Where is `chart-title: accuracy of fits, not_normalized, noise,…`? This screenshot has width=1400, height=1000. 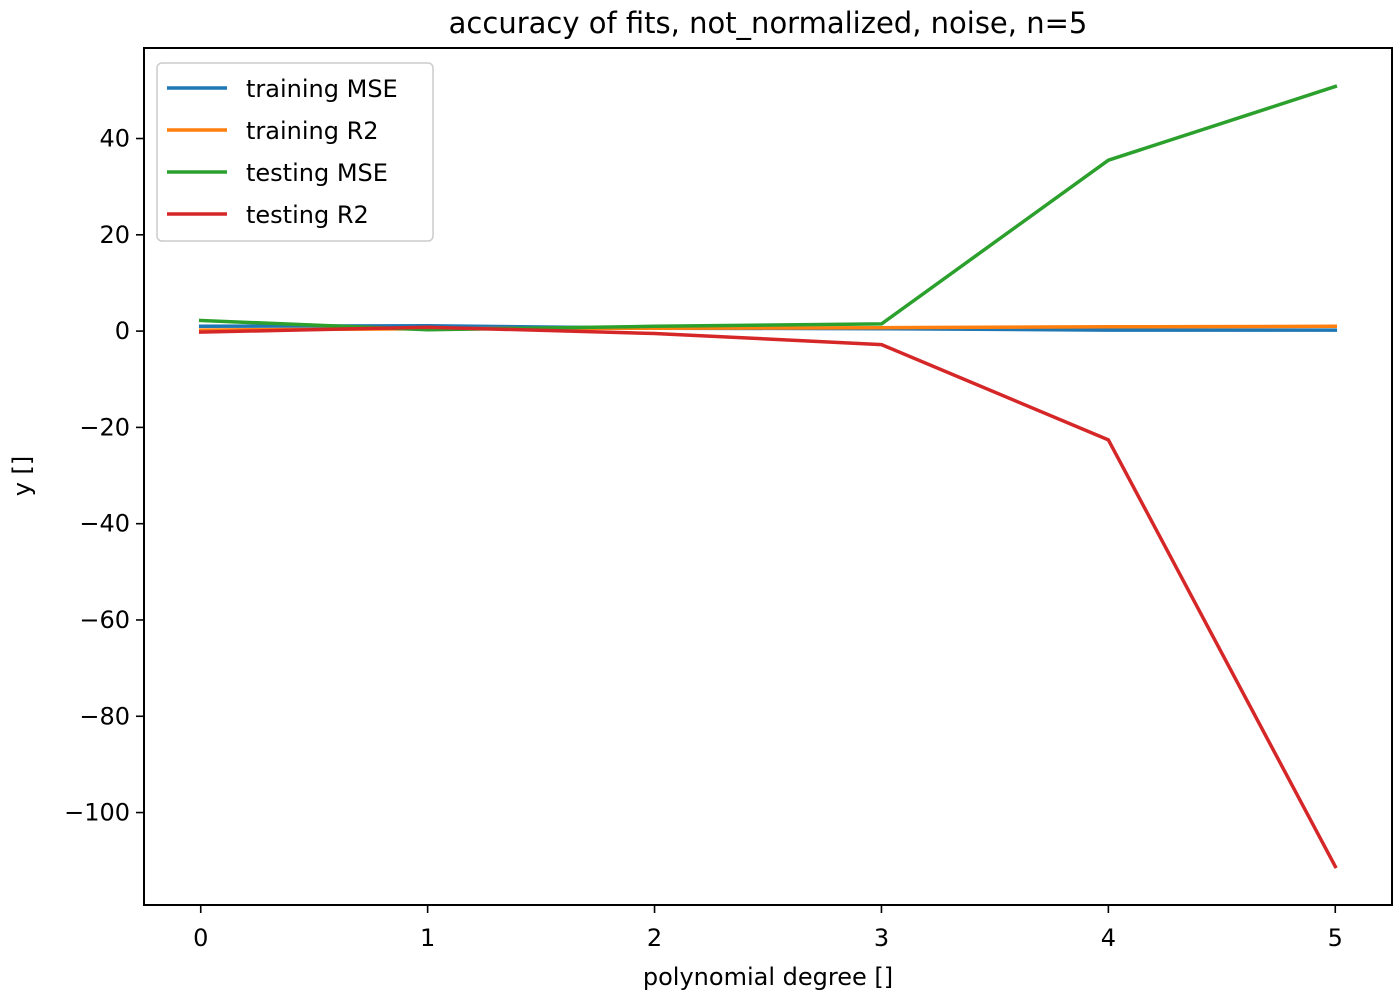
chart-title: accuracy of fits, not_normalized, noise,… is located at coordinates (768, 23).